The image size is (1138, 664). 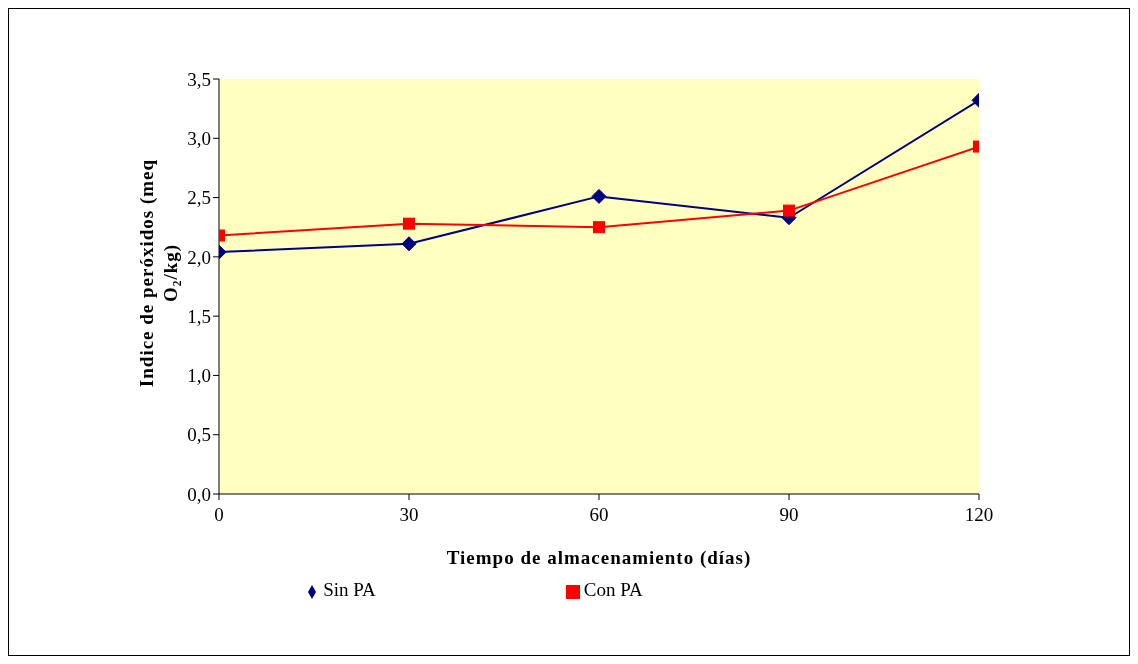 I want to click on x-tick-label: 30, so click(x=409, y=515).